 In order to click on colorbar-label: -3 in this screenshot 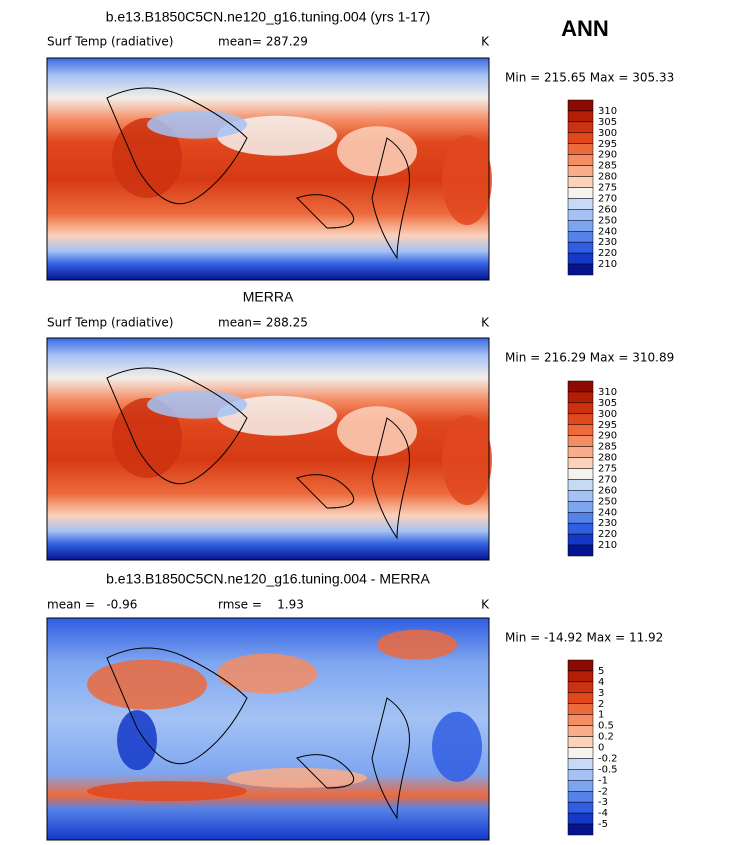, I will do `click(603, 802)`.